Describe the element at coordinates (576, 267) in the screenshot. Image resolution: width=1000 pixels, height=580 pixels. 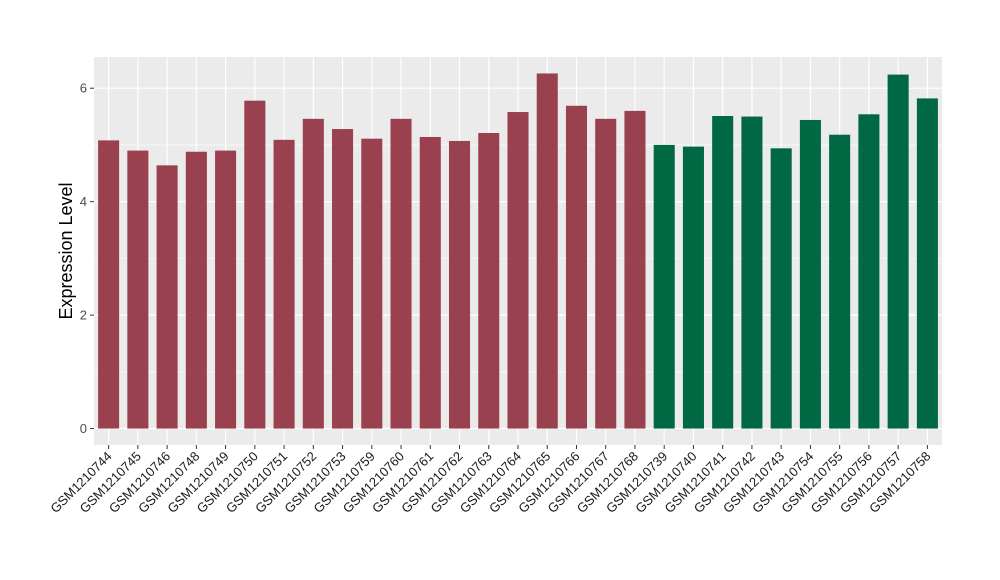
I see `bar-GSM1210766` at that location.